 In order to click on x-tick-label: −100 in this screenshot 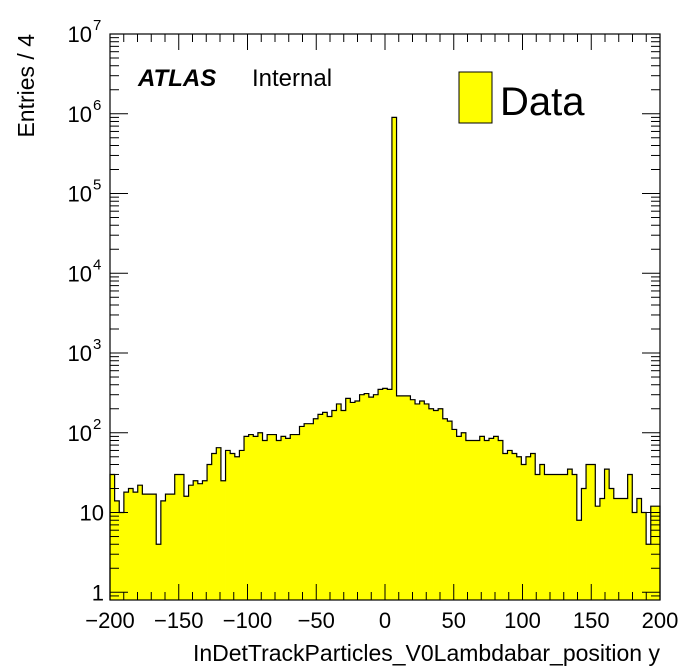, I will do `click(248, 620)`.